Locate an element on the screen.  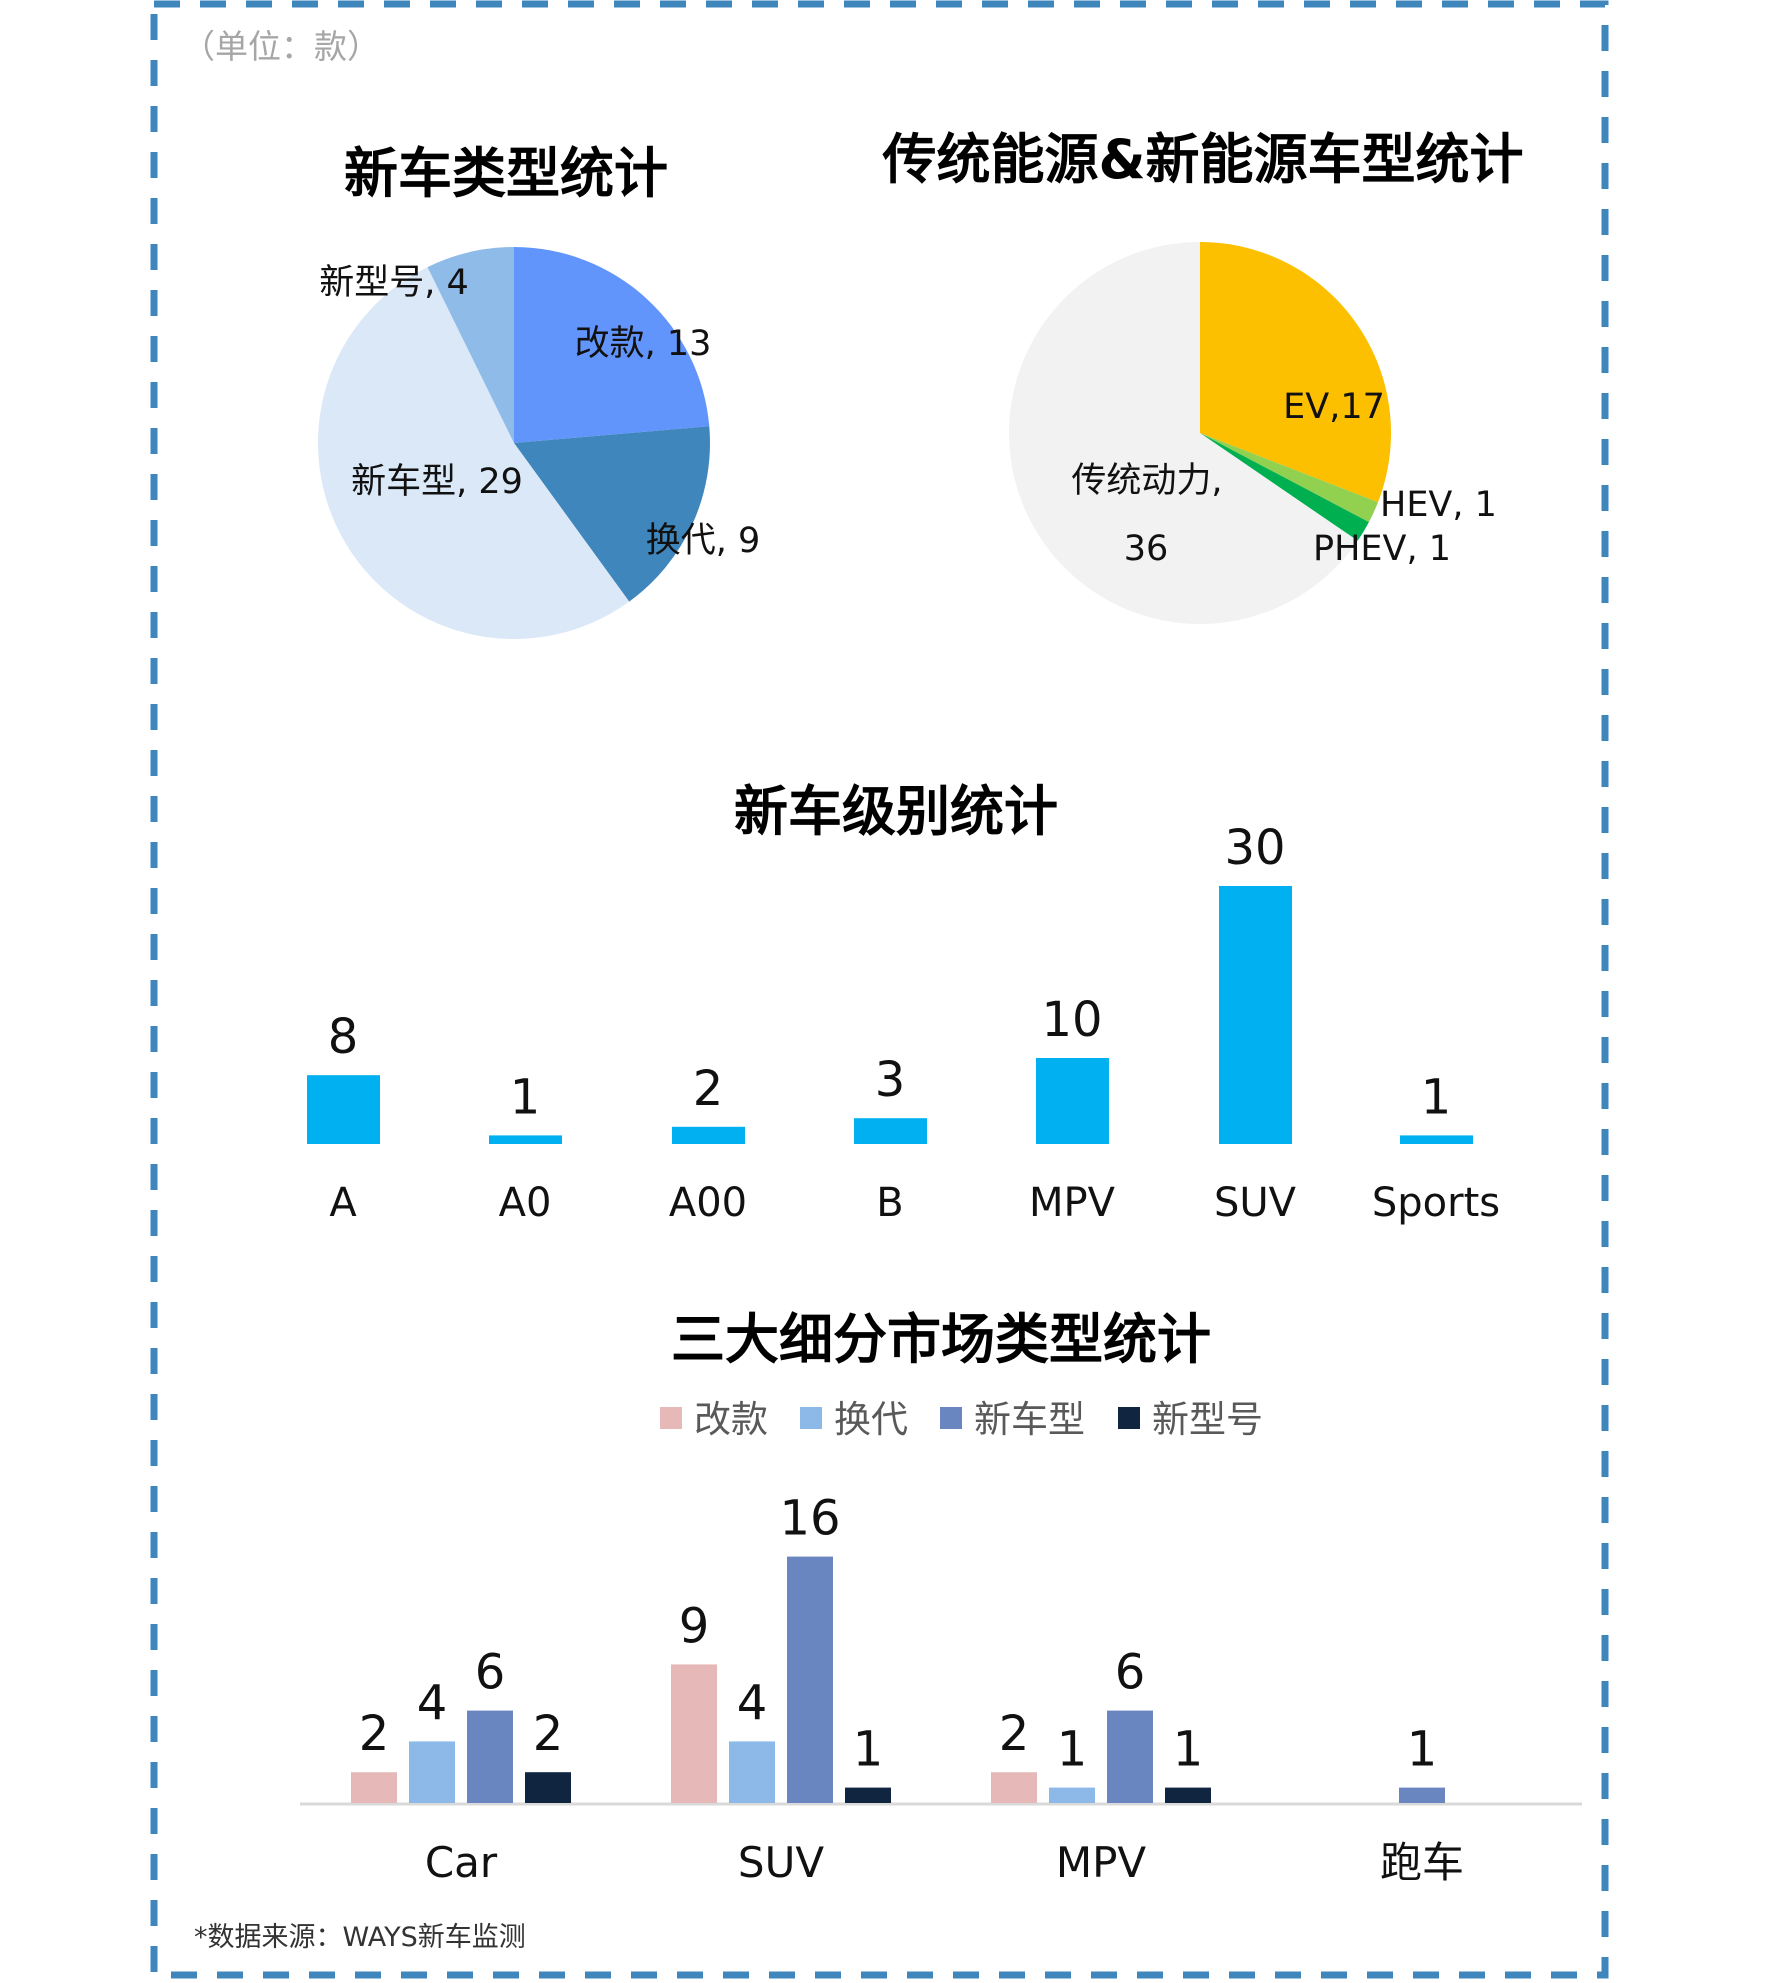
pie-label: 换代, 9 is located at coordinates (703, 541).